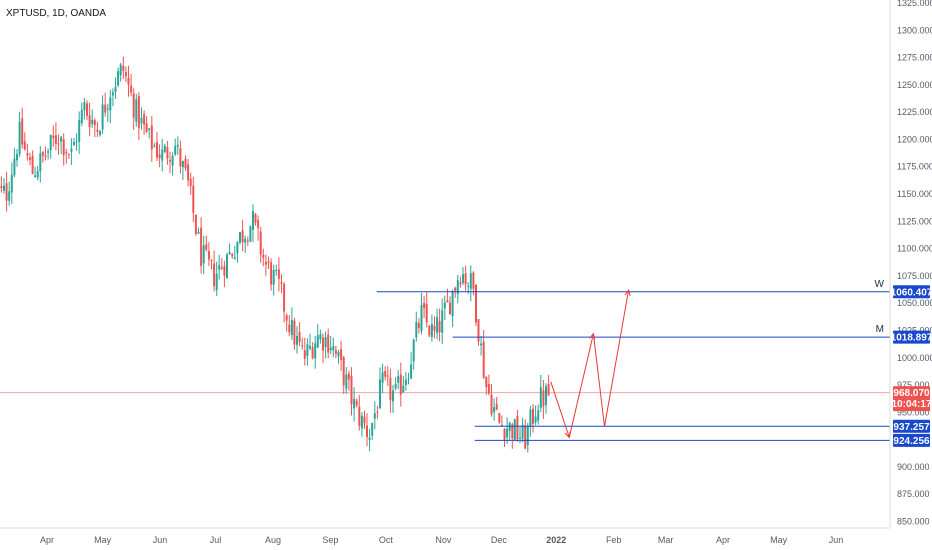 The image size is (932, 550). I want to click on time-tick-label: Sep, so click(330, 540).